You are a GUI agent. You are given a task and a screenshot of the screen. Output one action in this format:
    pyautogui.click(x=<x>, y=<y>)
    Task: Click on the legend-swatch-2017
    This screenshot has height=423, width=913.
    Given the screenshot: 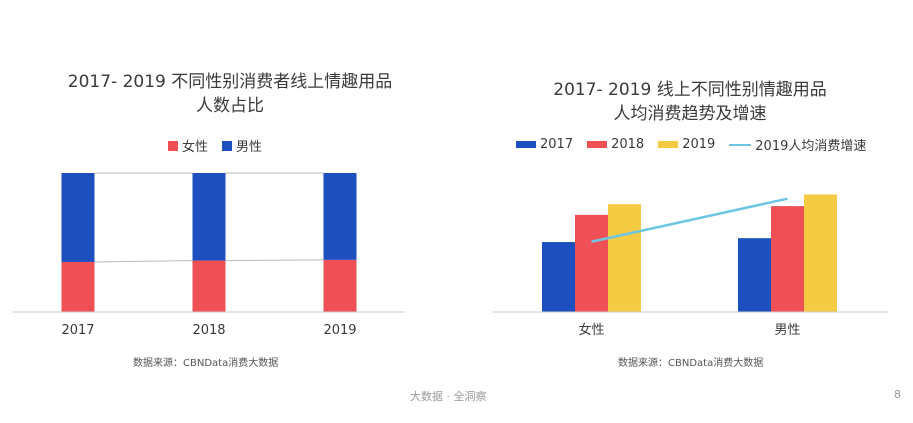 What is the action you would take?
    pyautogui.click(x=526, y=144)
    